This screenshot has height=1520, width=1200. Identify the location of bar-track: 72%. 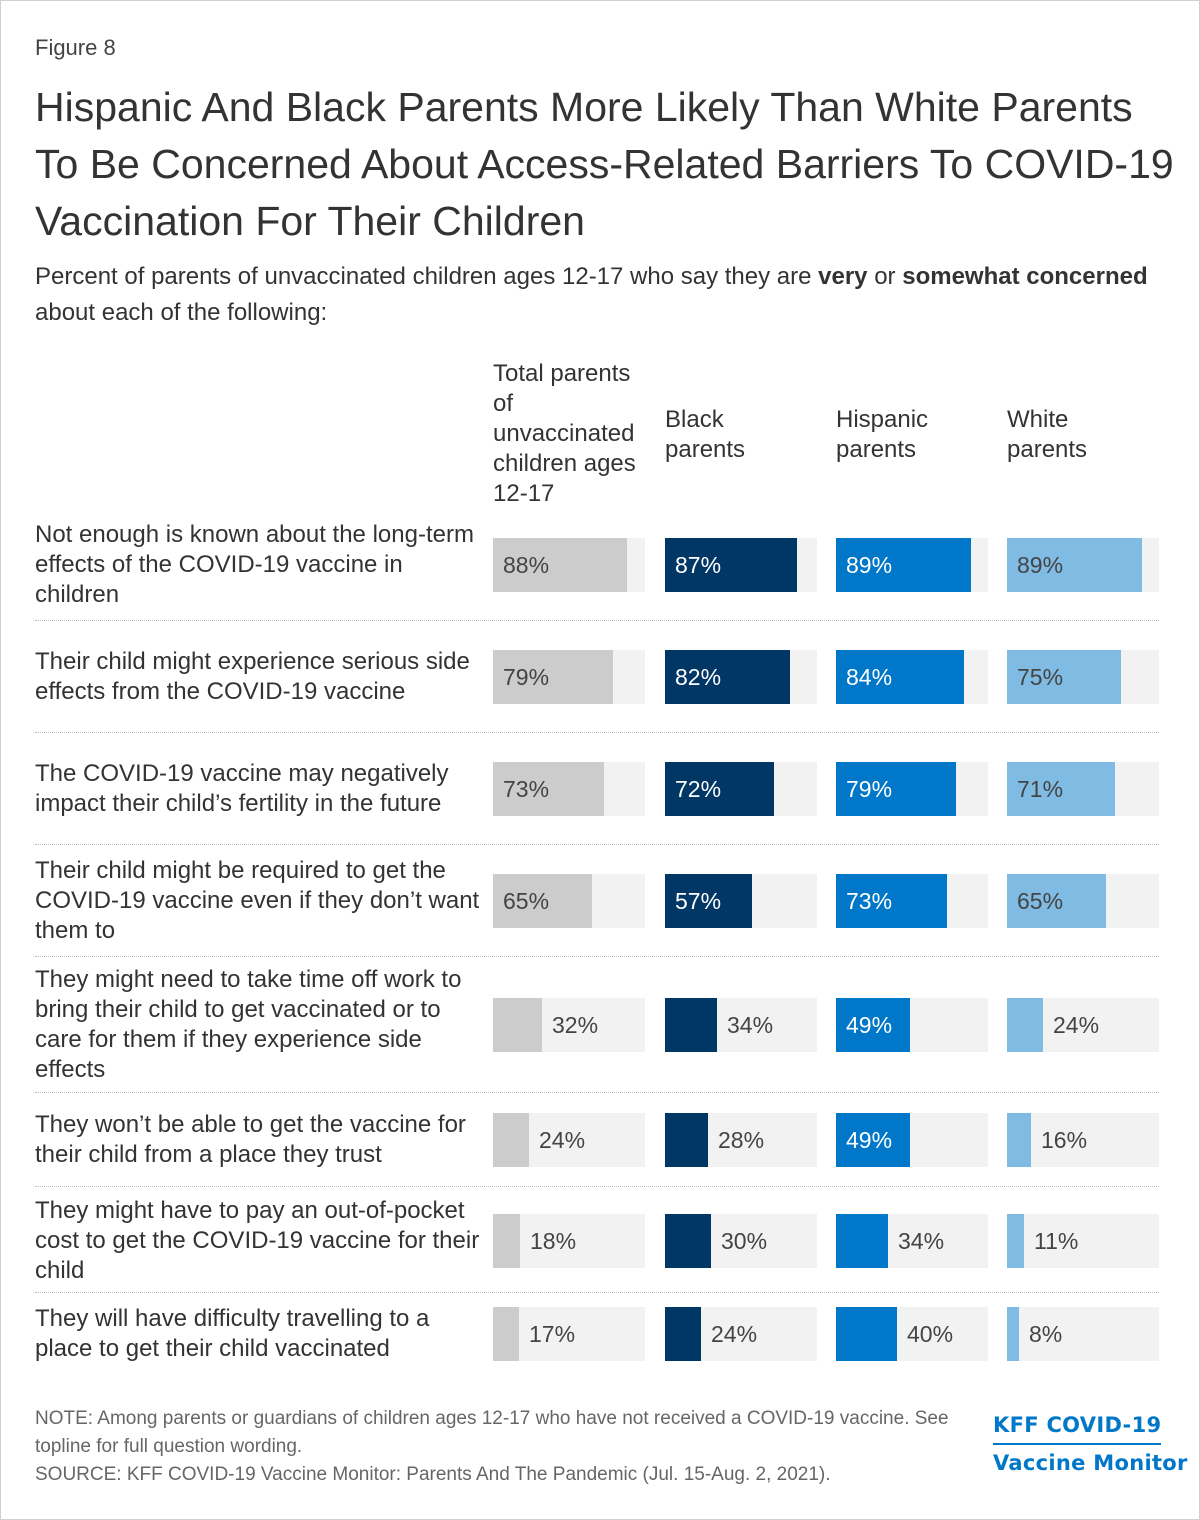
(741, 789).